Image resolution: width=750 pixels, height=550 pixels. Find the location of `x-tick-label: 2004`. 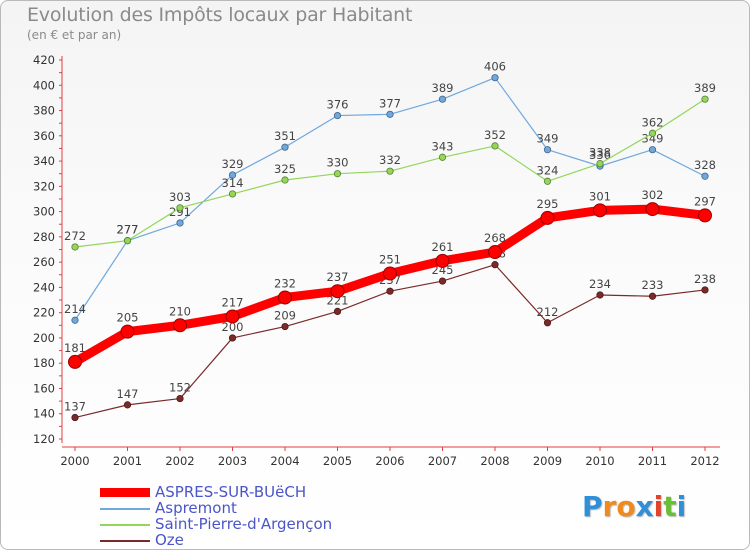

x-tick-label: 2004 is located at coordinates (284, 461).